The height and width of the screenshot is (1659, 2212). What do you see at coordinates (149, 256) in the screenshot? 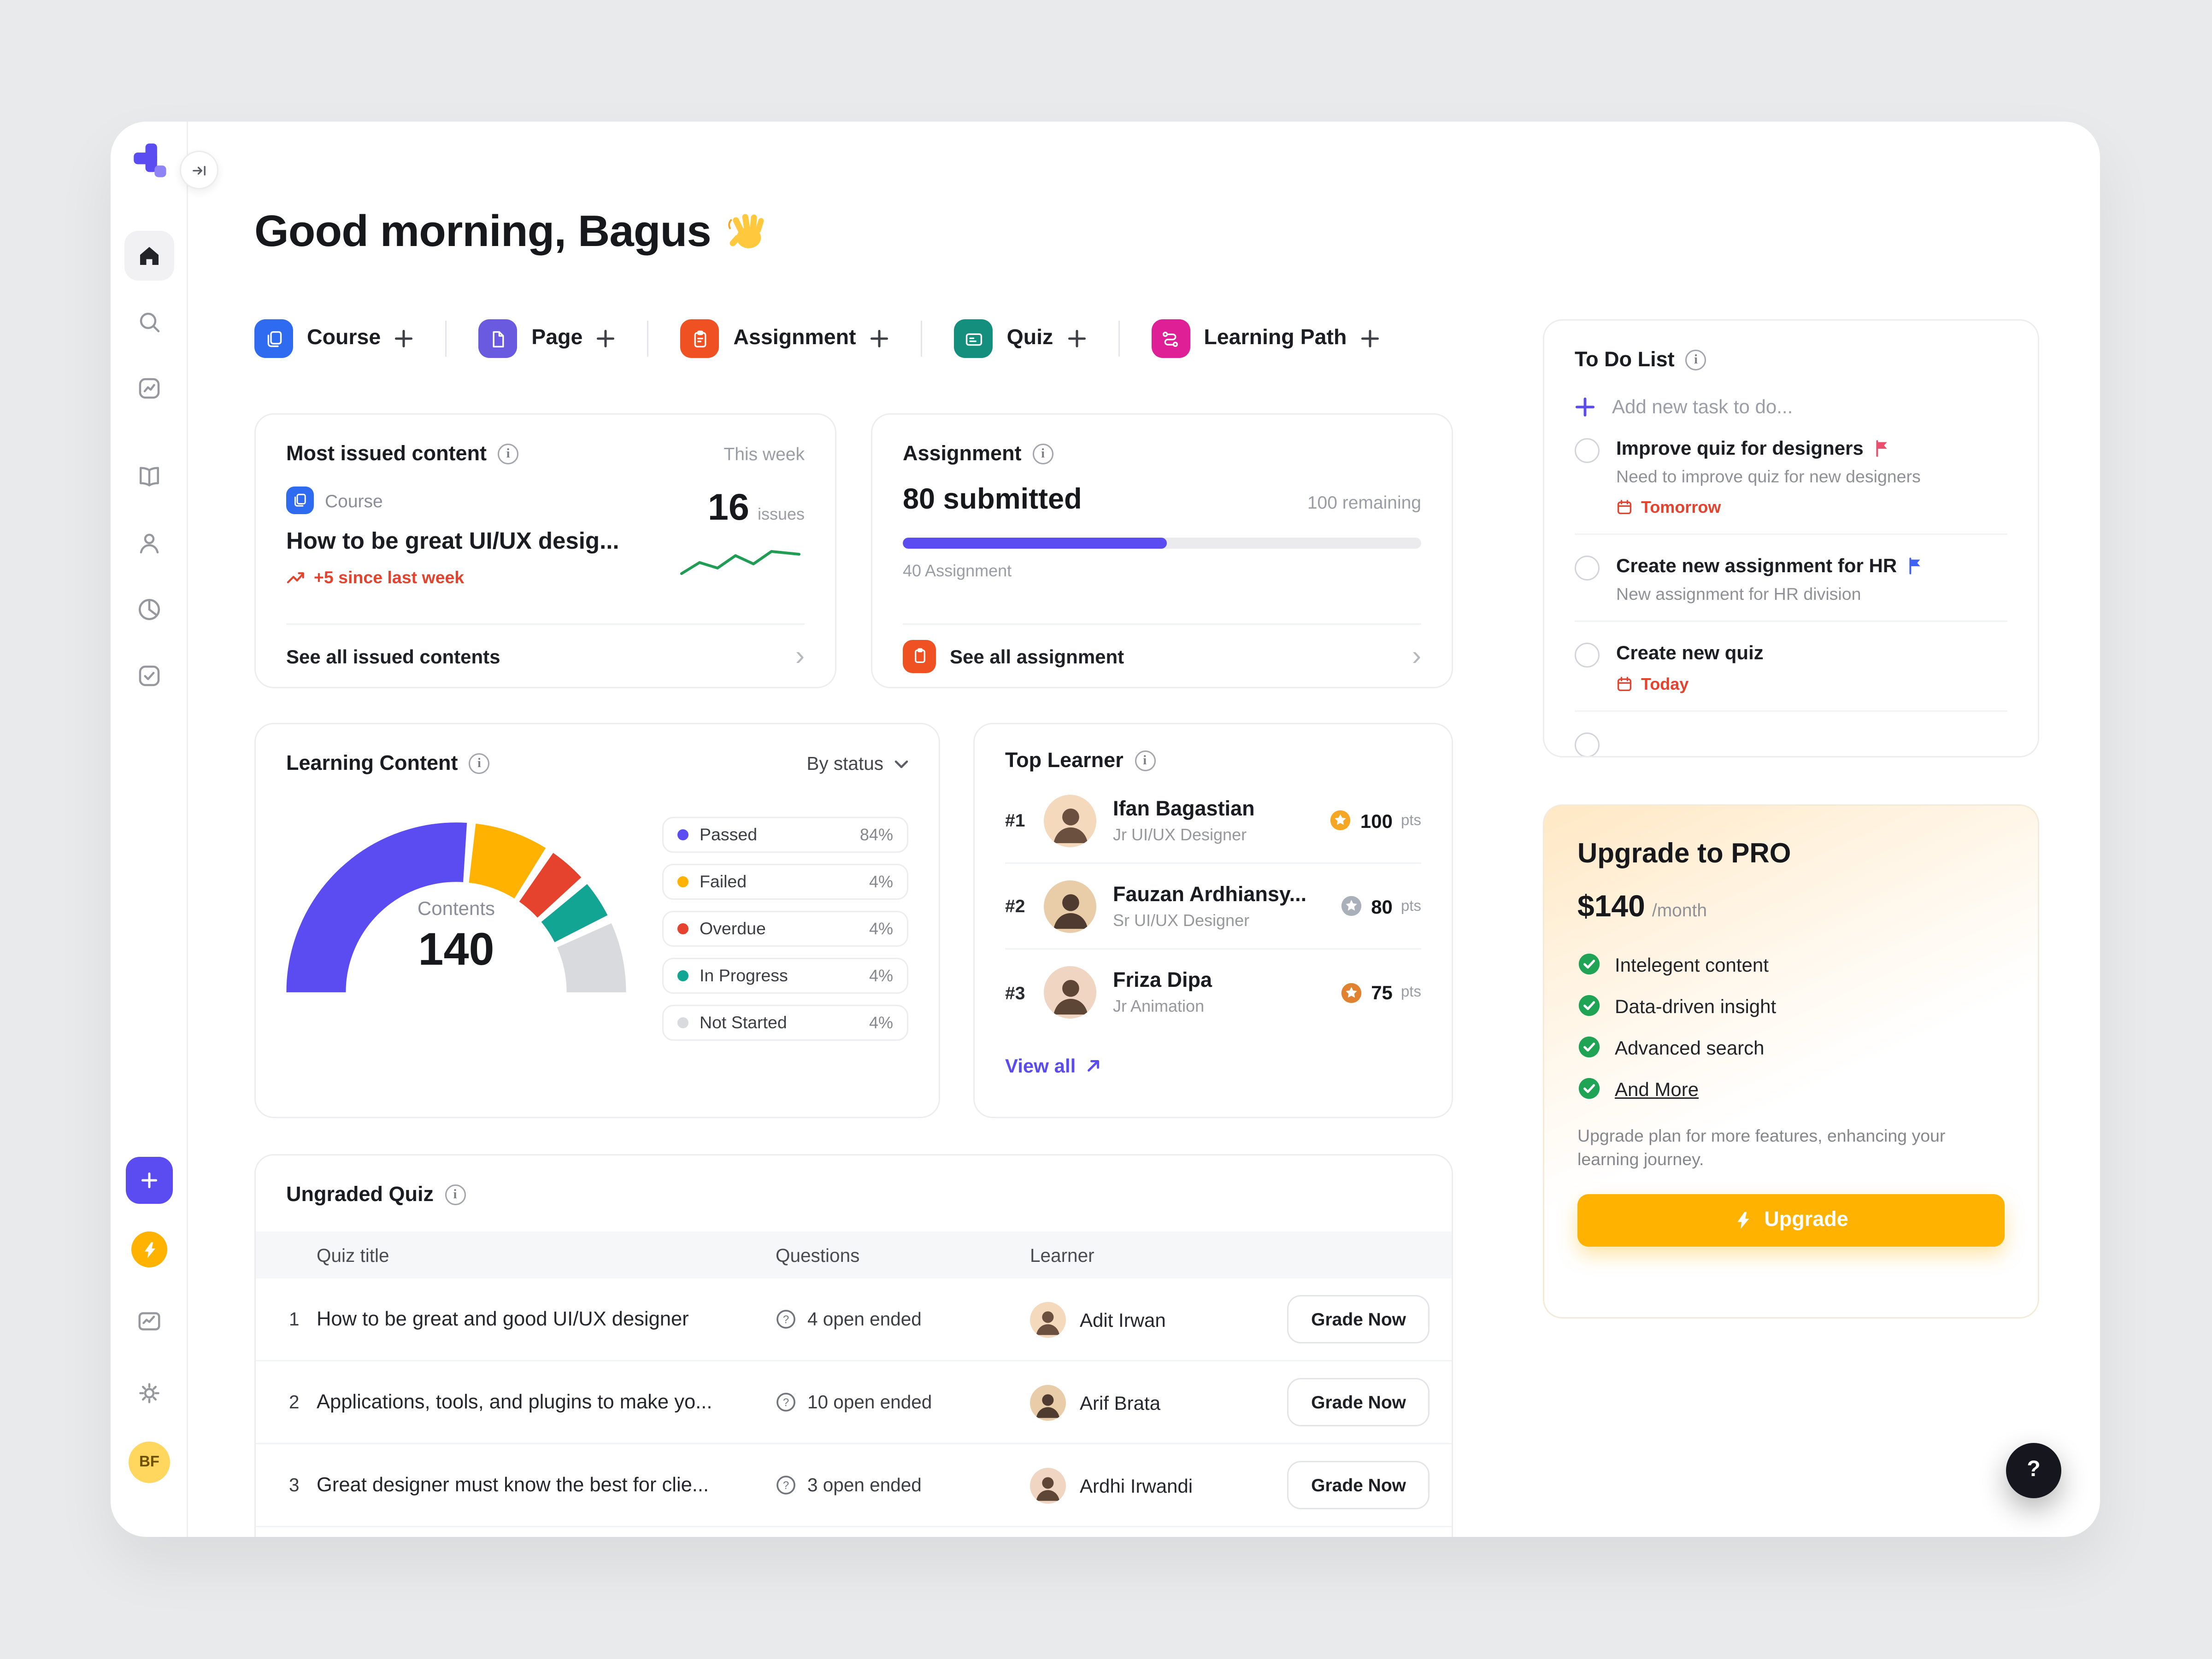
I see `sidebar-item-home` at bounding box center [149, 256].